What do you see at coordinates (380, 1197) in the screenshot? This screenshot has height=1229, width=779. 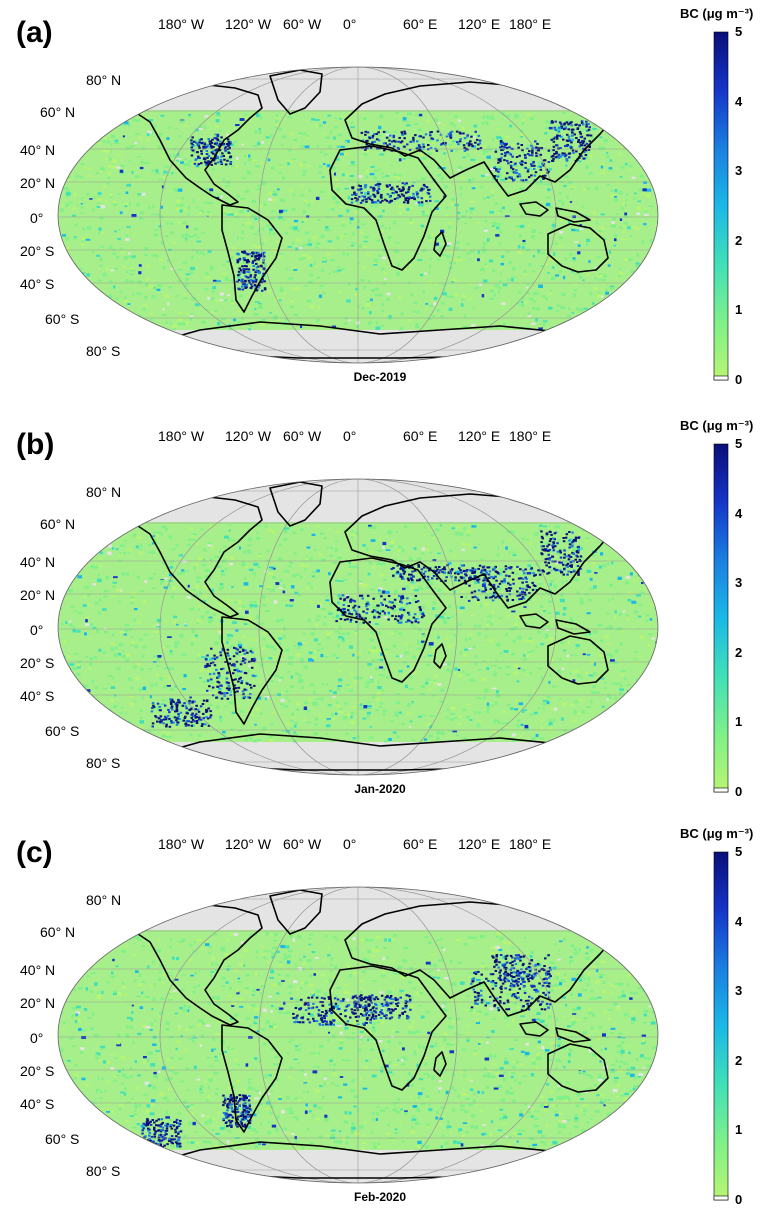 I see `month-label: Feb-2020` at bounding box center [380, 1197].